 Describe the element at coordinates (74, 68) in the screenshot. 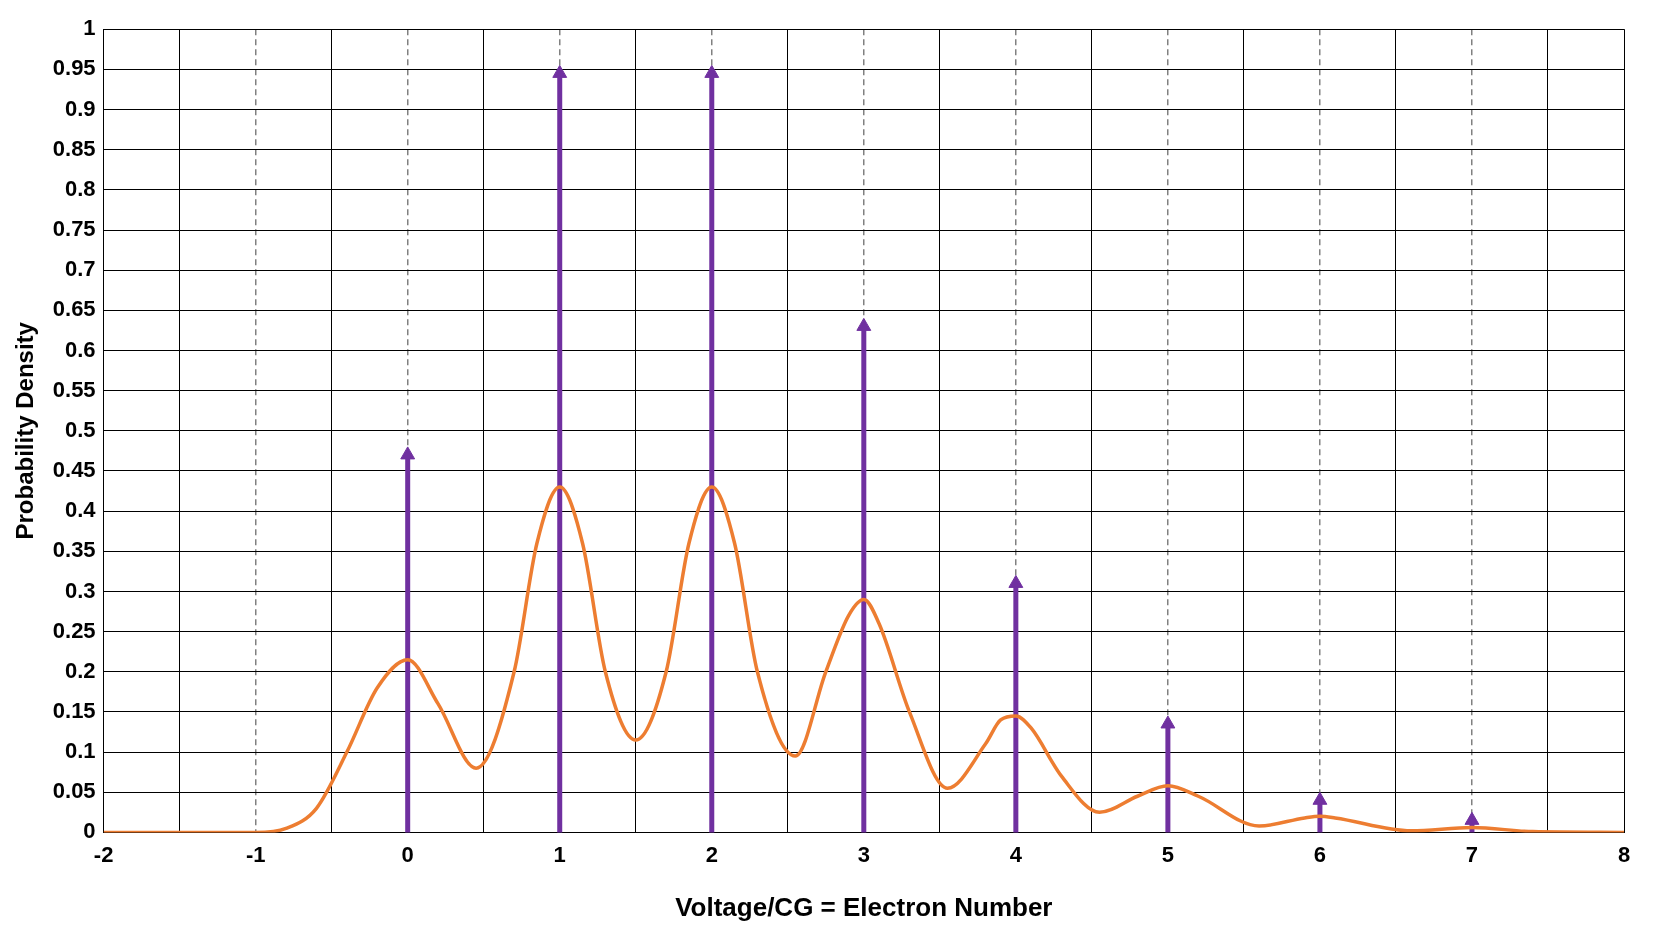

I see `y-tick-label: 0.95` at that location.